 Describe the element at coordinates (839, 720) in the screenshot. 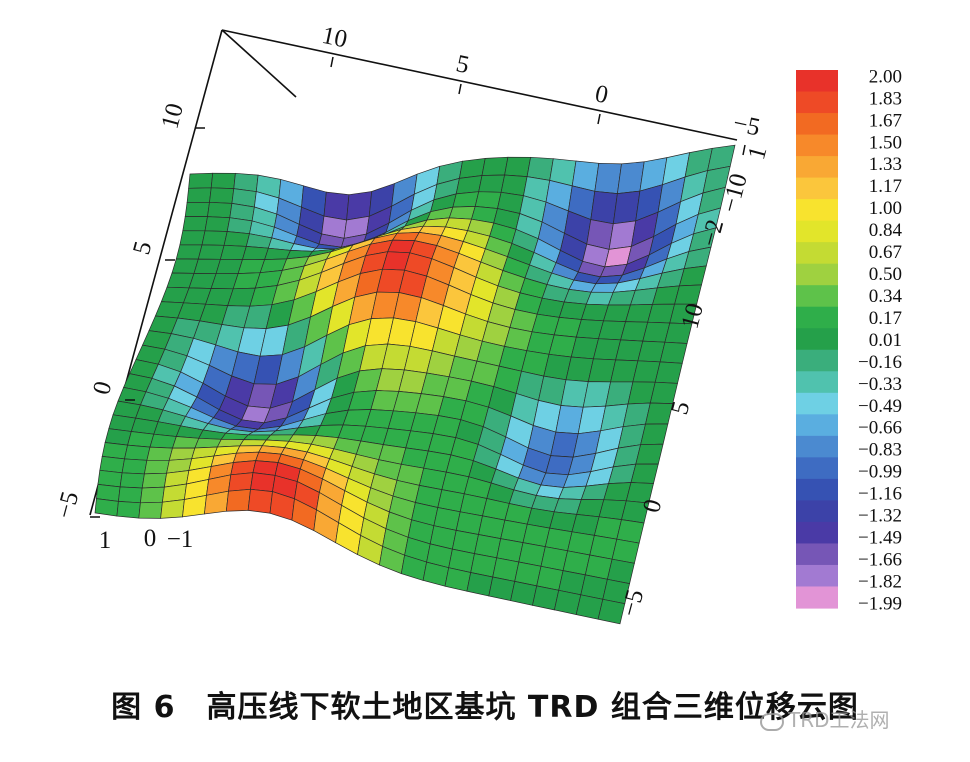

I see `watermark-text: TRD工法网` at that location.